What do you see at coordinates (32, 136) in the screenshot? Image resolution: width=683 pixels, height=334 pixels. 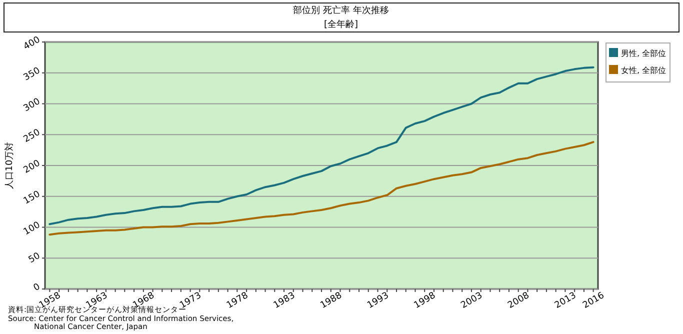 I see `y-tick-label: 250` at bounding box center [32, 136].